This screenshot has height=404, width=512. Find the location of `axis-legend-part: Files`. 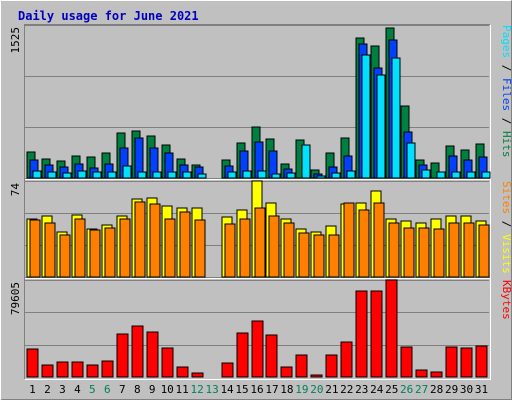

axis-legend-part: Files is located at coordinates (506, 94).